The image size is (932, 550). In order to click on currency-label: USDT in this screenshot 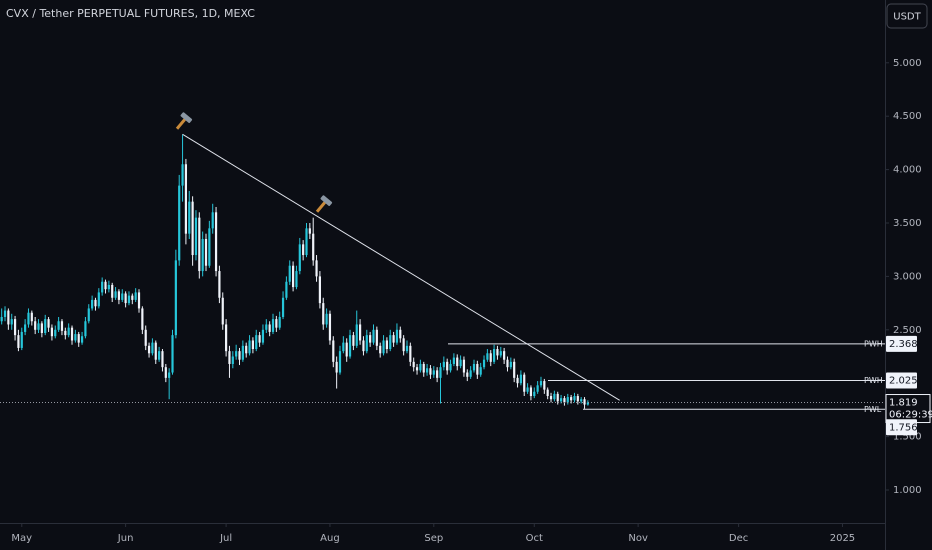, I will do `click(907, 17)`.